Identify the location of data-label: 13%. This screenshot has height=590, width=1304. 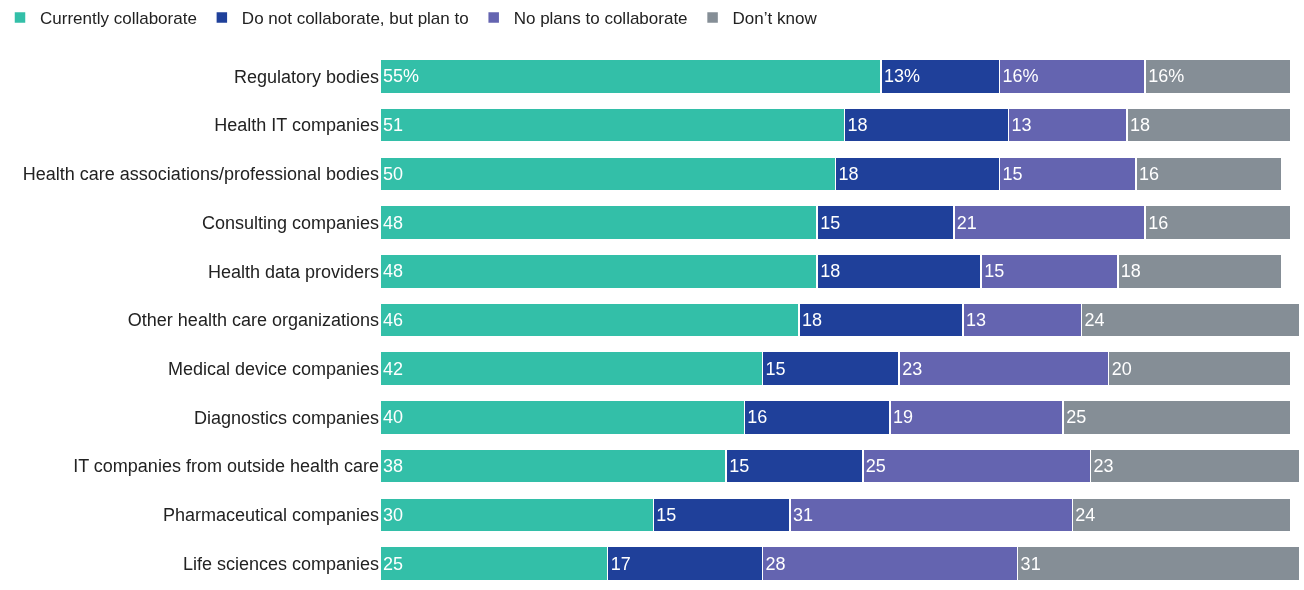
(902, 76).